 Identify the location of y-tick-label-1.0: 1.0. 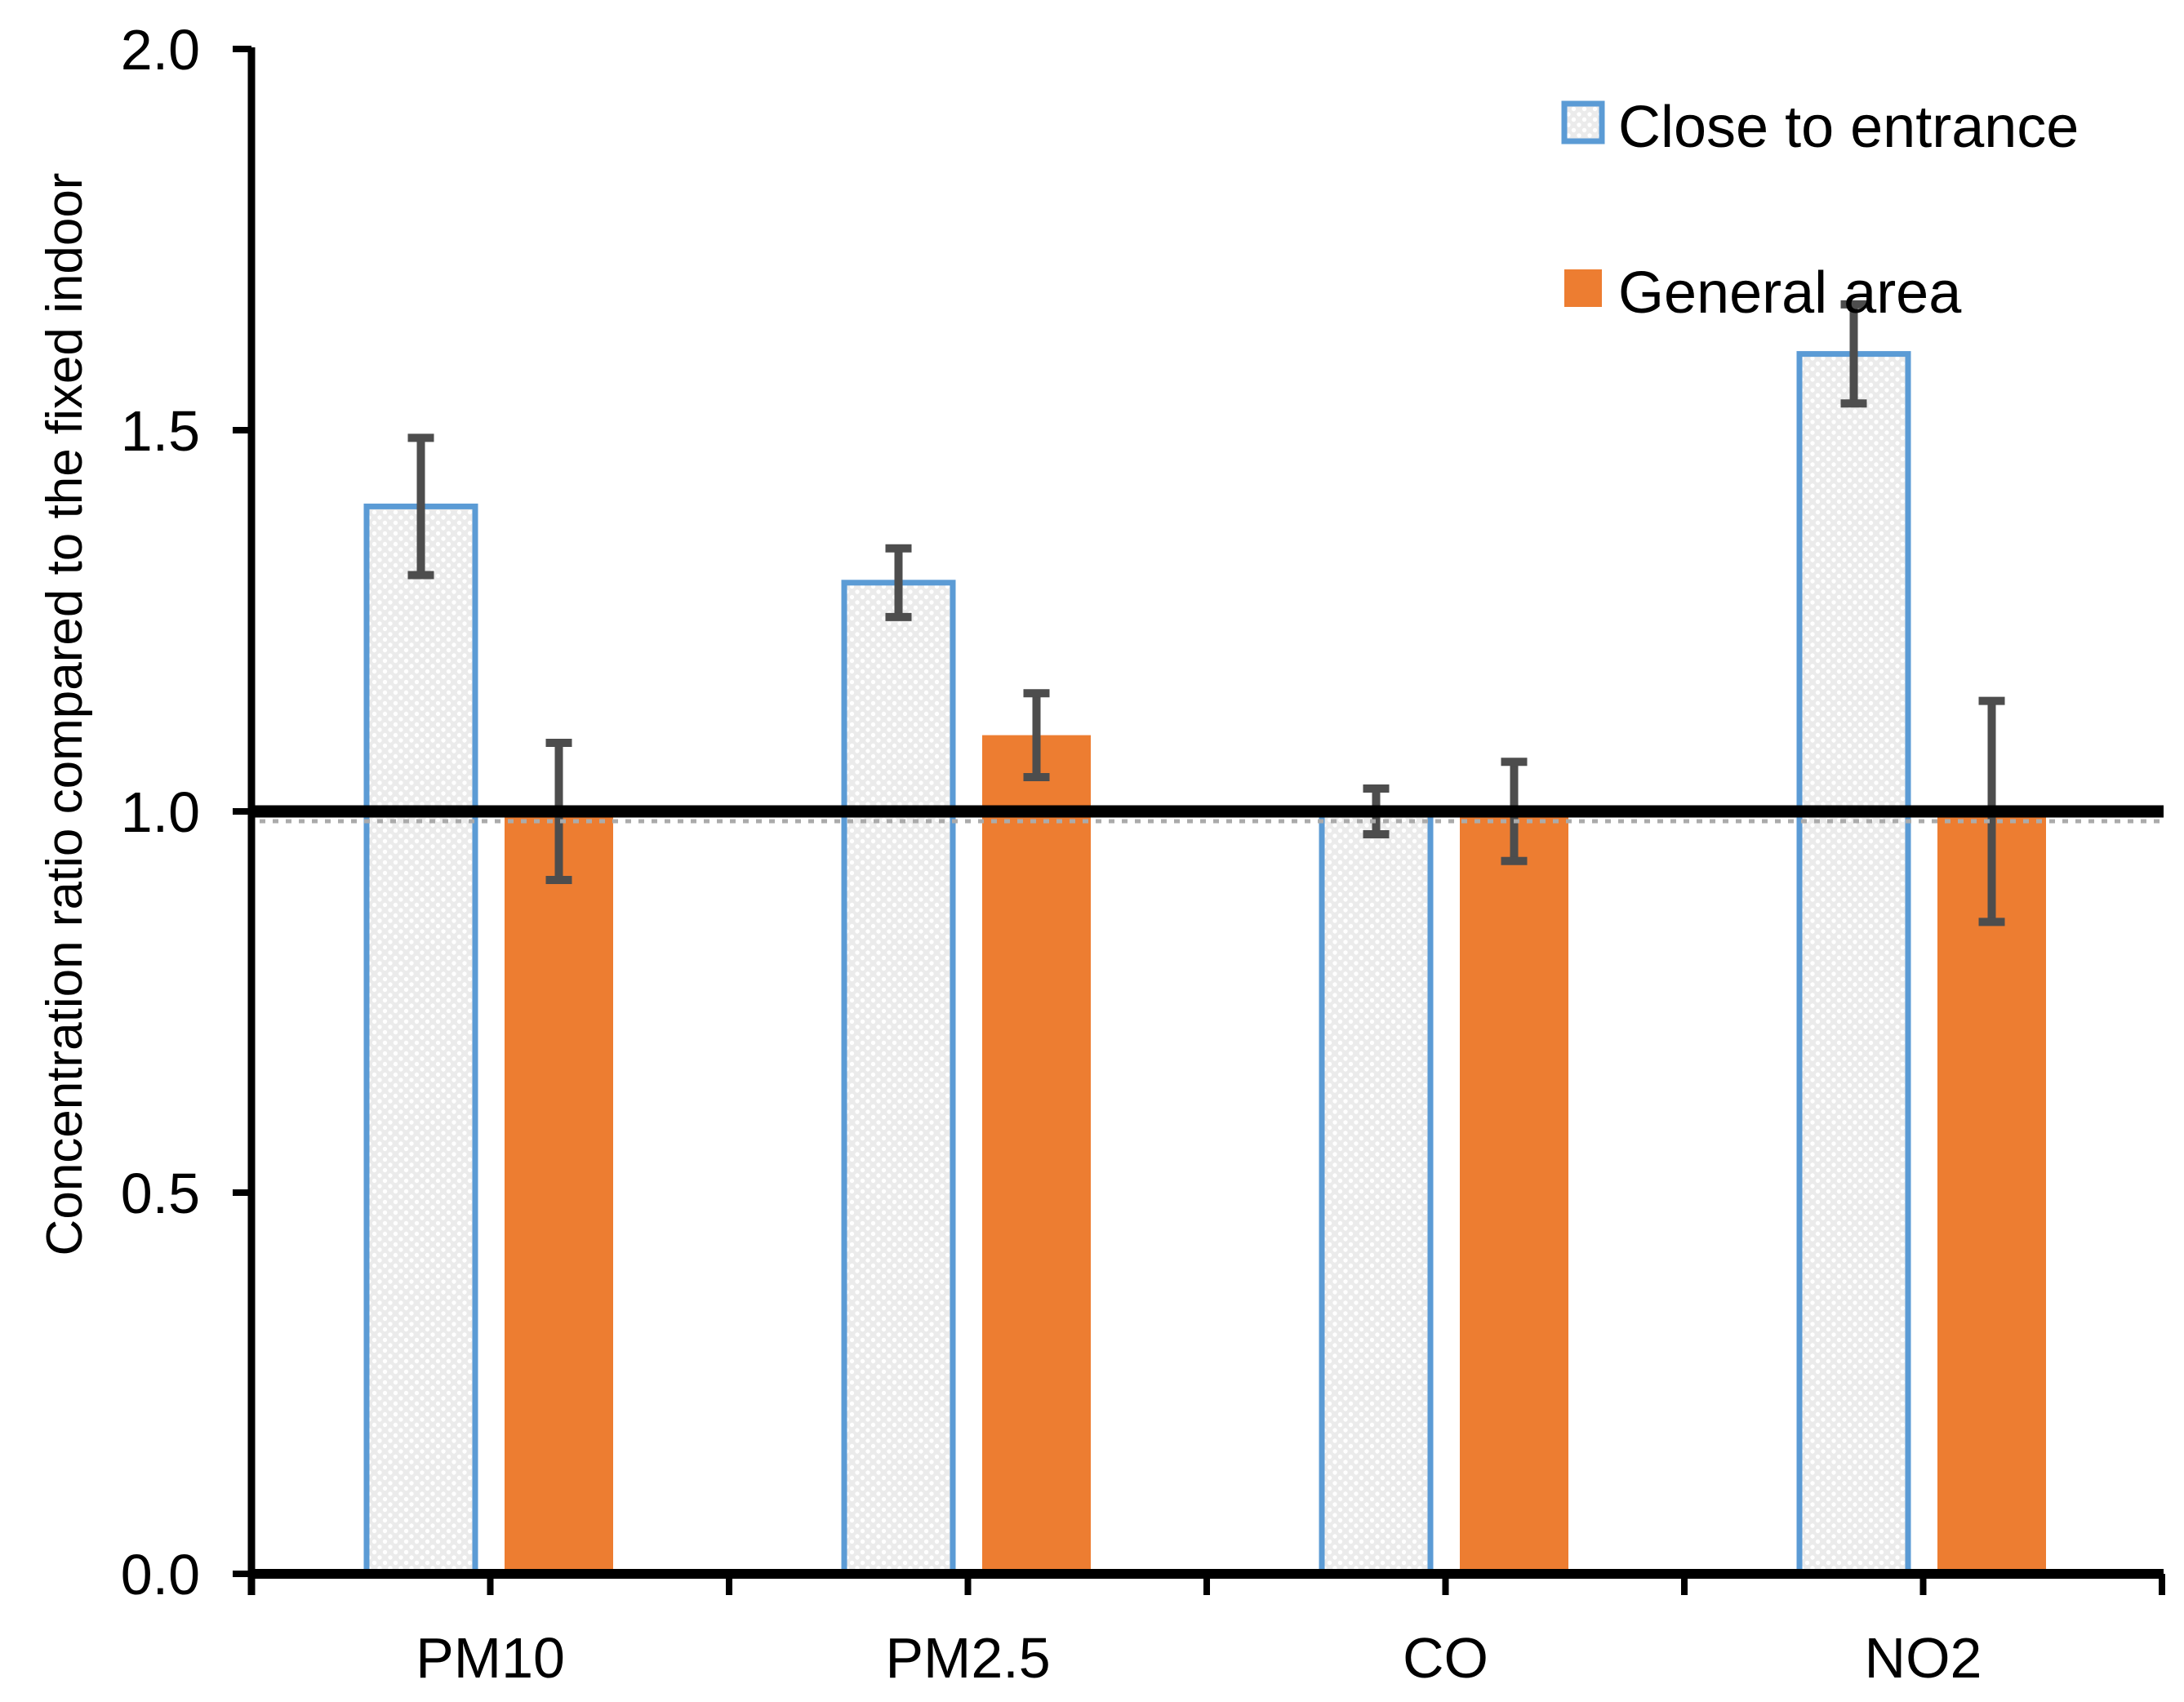
(161, 812).